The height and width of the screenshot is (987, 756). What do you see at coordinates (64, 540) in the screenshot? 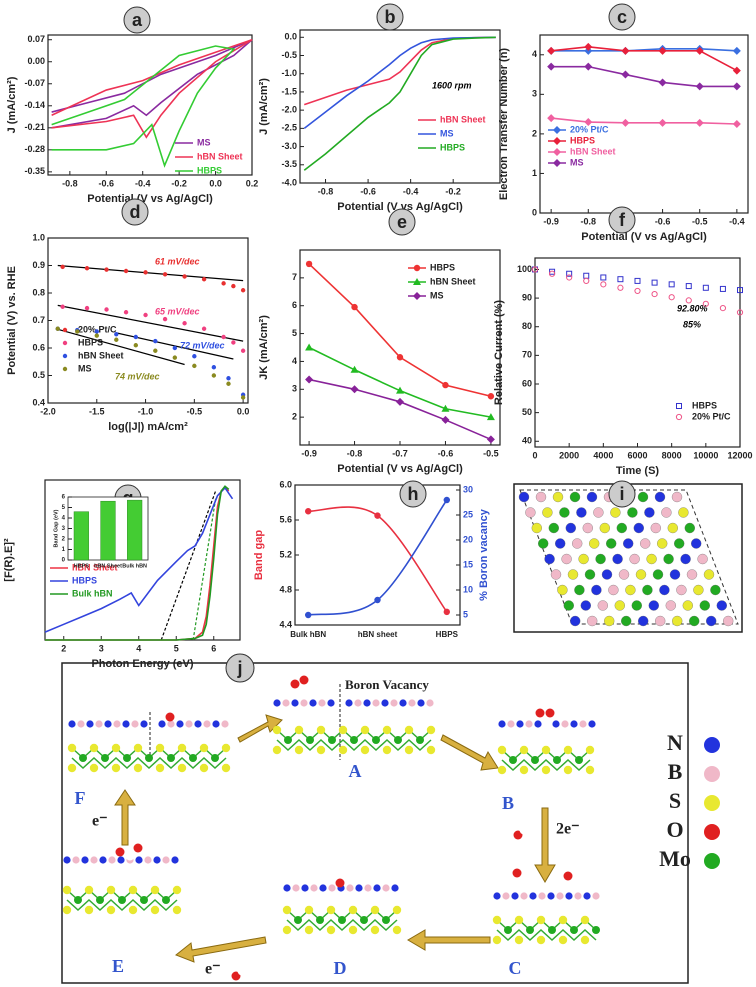
I see `y-tick-label: 2` at bounding box center [64, 540].